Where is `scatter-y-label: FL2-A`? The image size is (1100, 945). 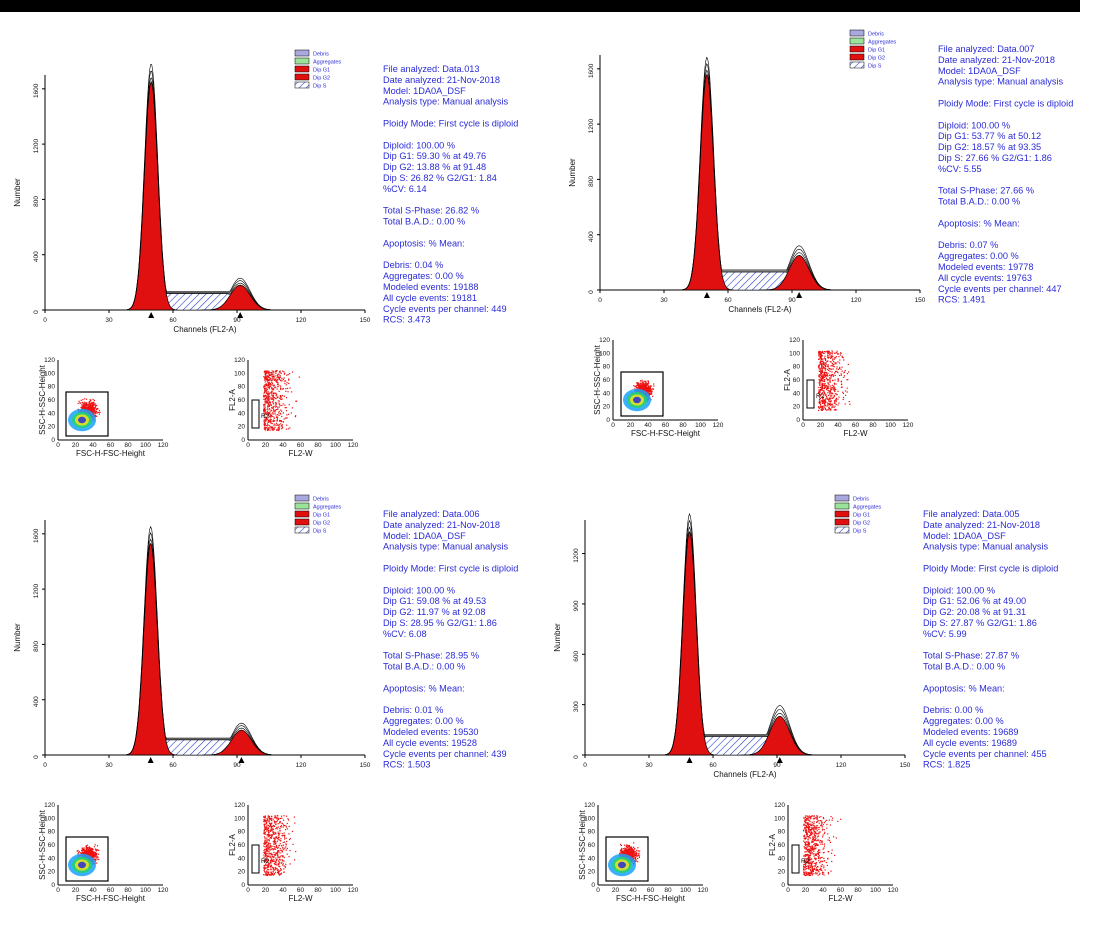 scatter-y-label: FL2-A is located at coordinates (772, 844).